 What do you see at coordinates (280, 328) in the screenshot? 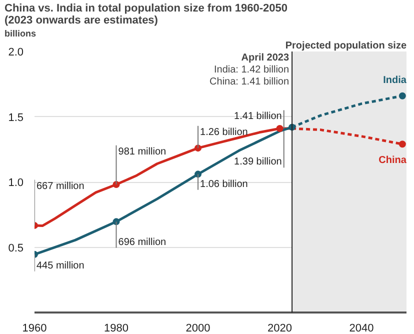
I see `x-tick-label: 2020` at bounding box center [280, 328].